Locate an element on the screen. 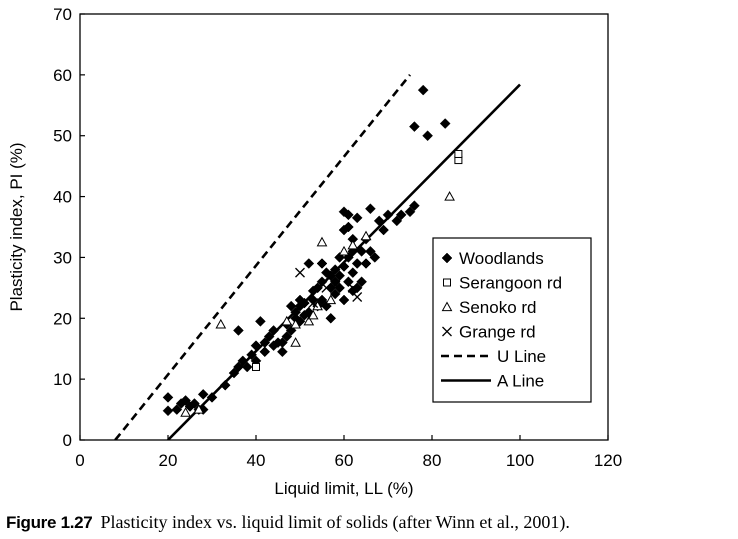 This screenshot has height=539, width=738. y-tick-label: 60 is located at coordinates (62, 75).